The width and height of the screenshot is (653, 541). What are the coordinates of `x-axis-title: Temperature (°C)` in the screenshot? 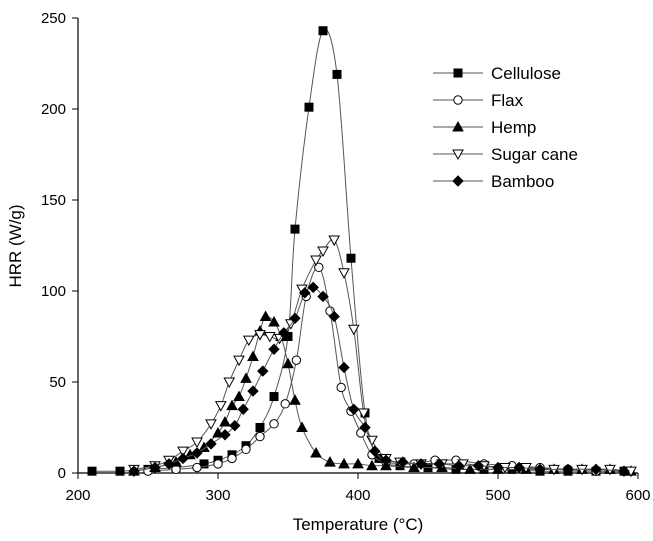 It's located at (358, 524).